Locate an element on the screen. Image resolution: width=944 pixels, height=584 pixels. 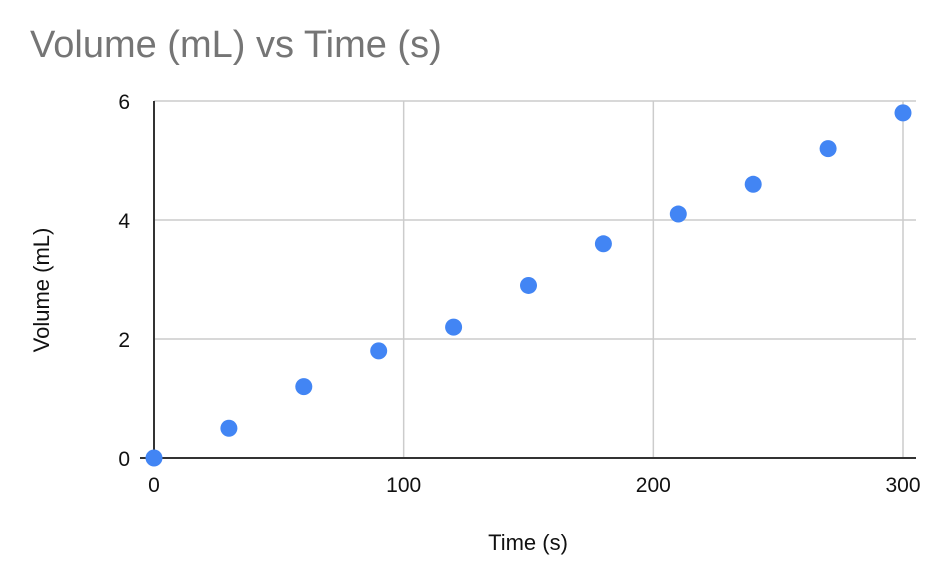
y-tick-label: 6 is located at coordinates (124, 102).